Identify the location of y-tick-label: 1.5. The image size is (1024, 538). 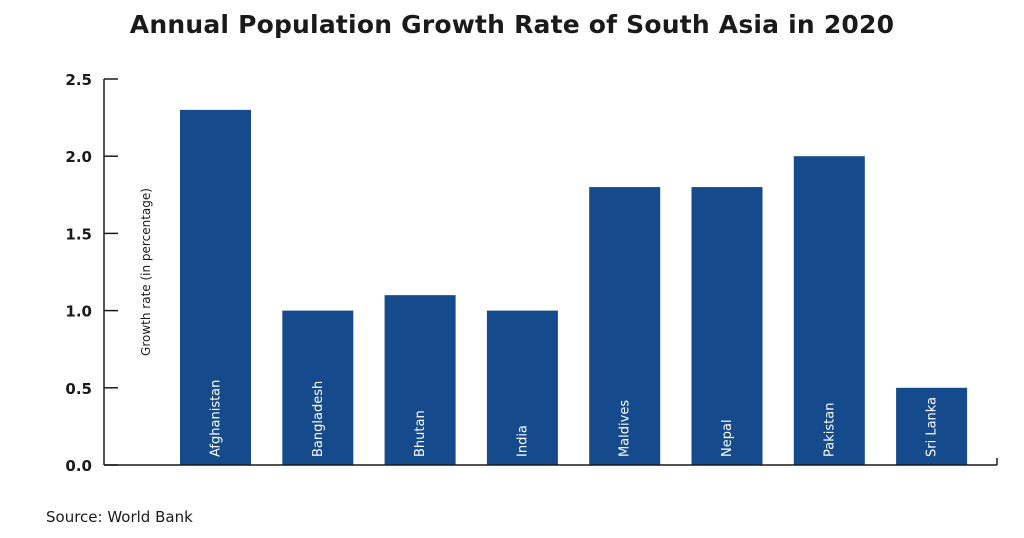
(78, 234).